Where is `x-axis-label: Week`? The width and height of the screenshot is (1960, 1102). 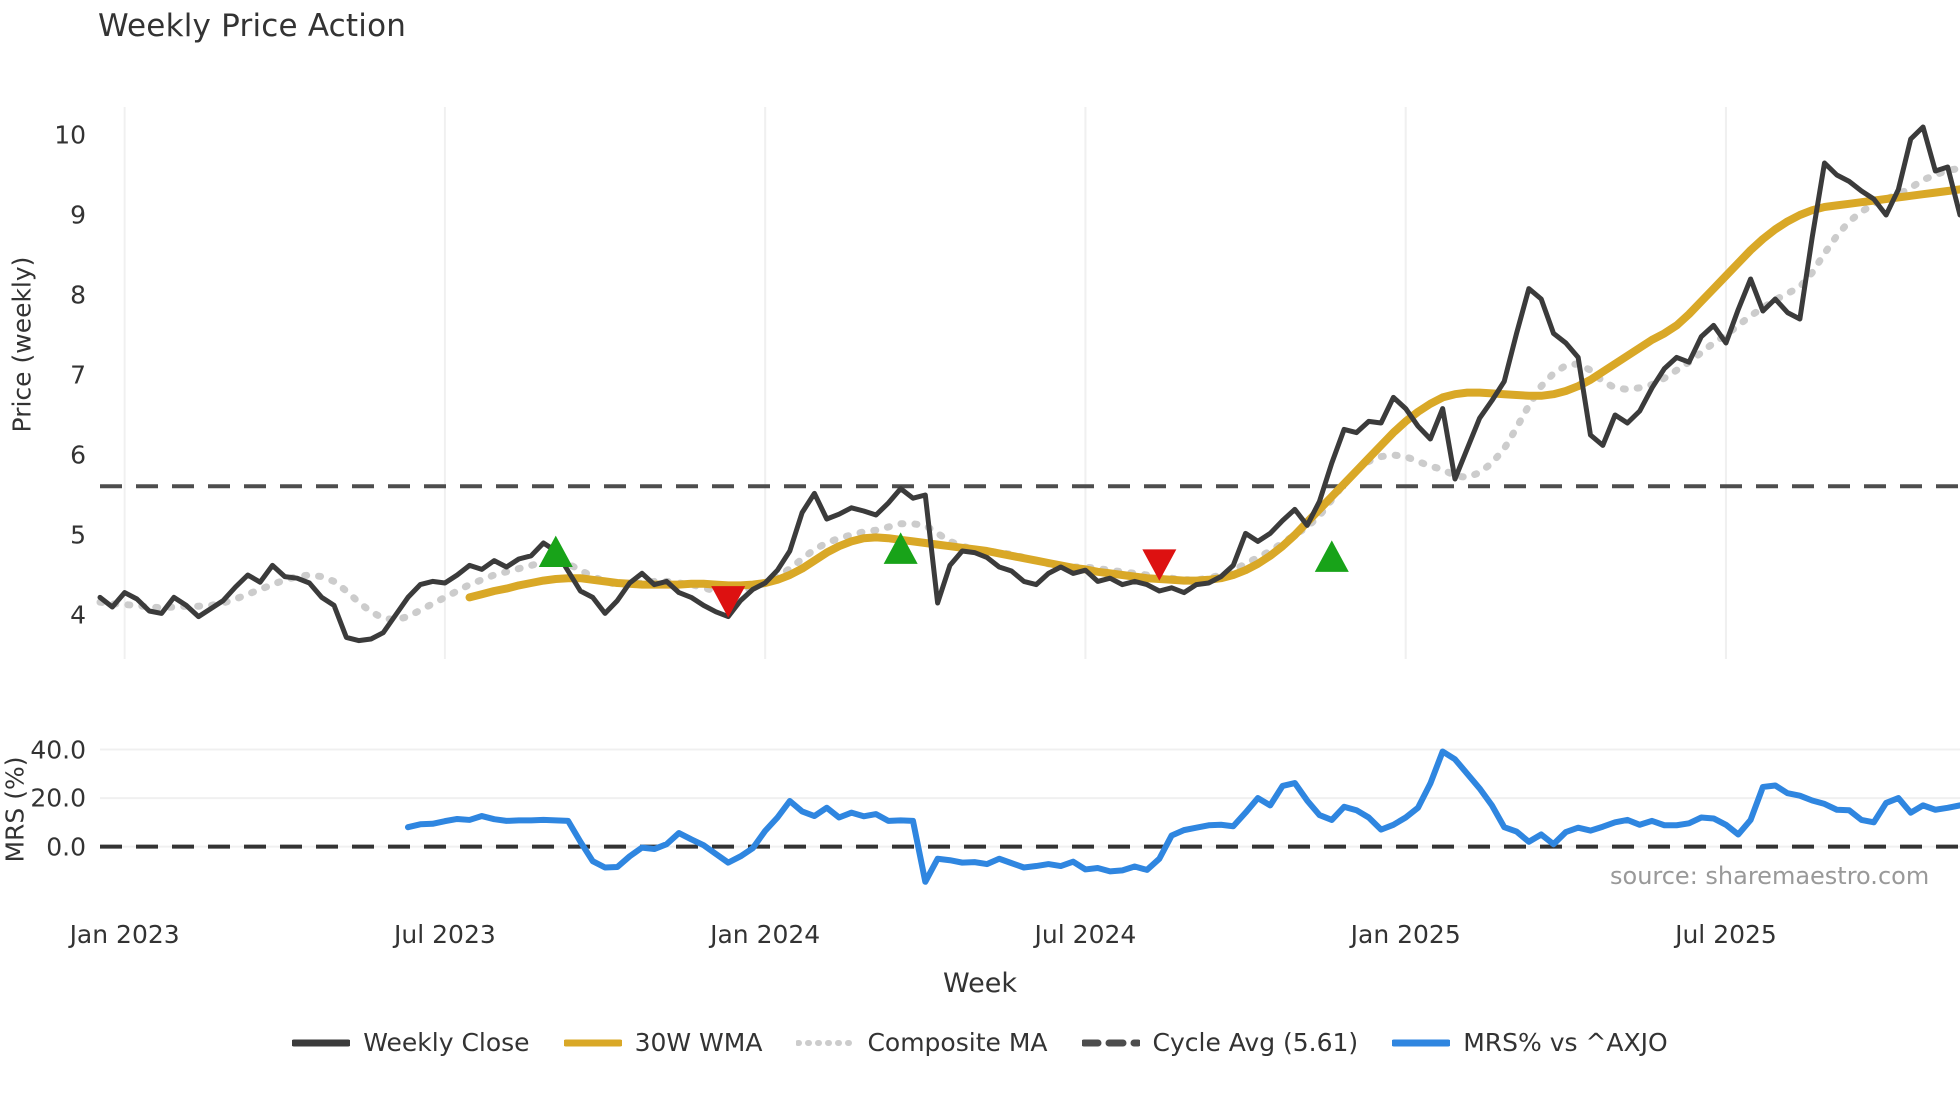 x-axis-label: Week is located at coordinates (980, 983).